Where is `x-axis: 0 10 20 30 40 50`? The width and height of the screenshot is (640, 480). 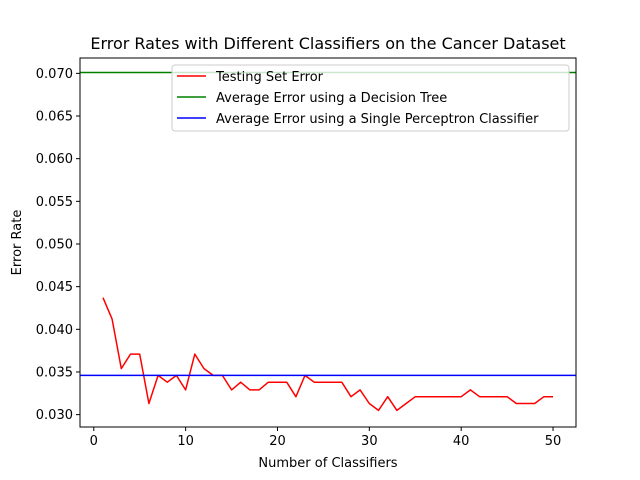
x-axis: 0 10 20 30 40 50 is located at coordinates (326, 438).